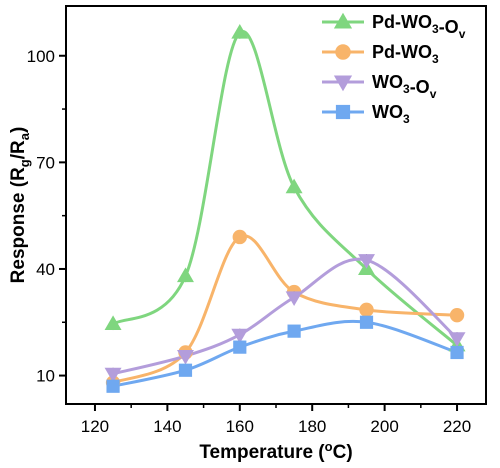 Image resolution: width=500 pixels, height=468 pixels. Describe the element at coordinates (46, 216) in the screenshot. I see `y-axis: 10 40 70 100` at that location.